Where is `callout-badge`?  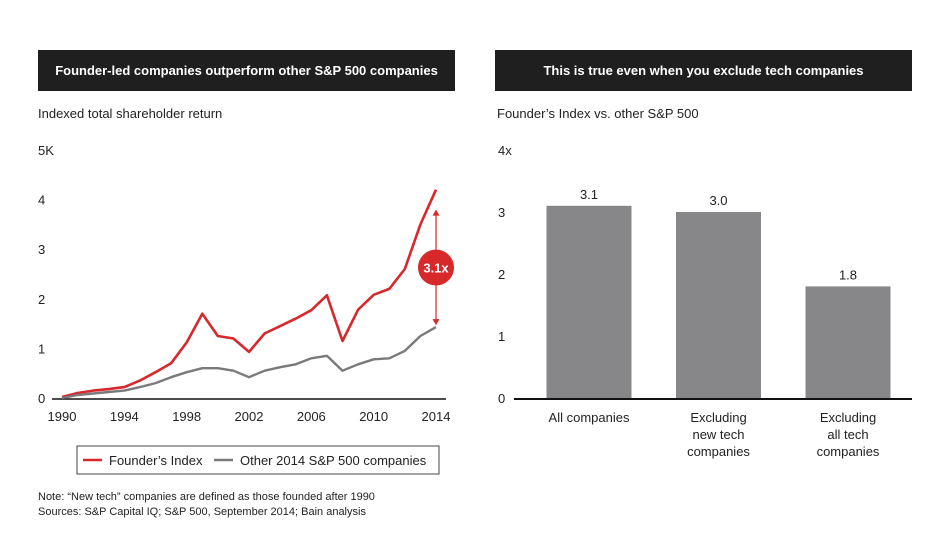 callout-badge is located at coordinates (436, 267).